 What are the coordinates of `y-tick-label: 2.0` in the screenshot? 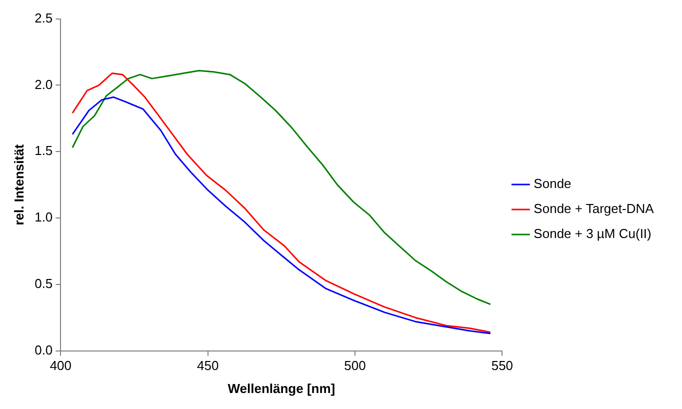 It's located at (43, 84).